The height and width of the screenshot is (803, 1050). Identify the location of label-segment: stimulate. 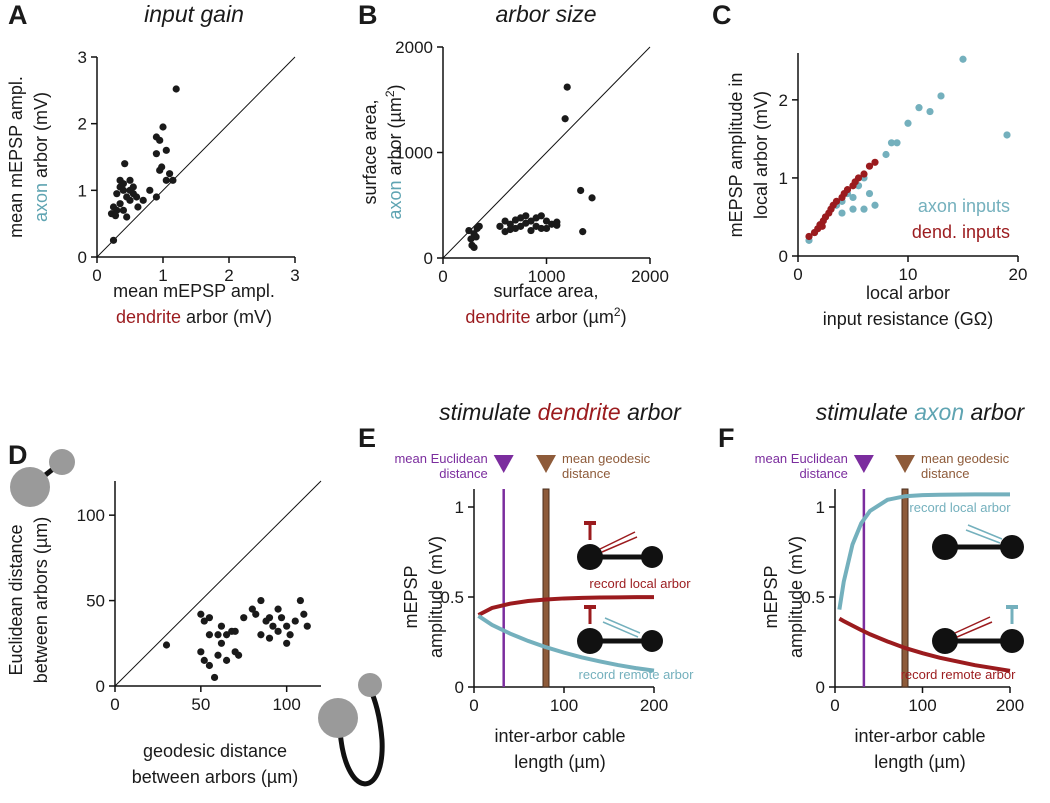
(865, 412).